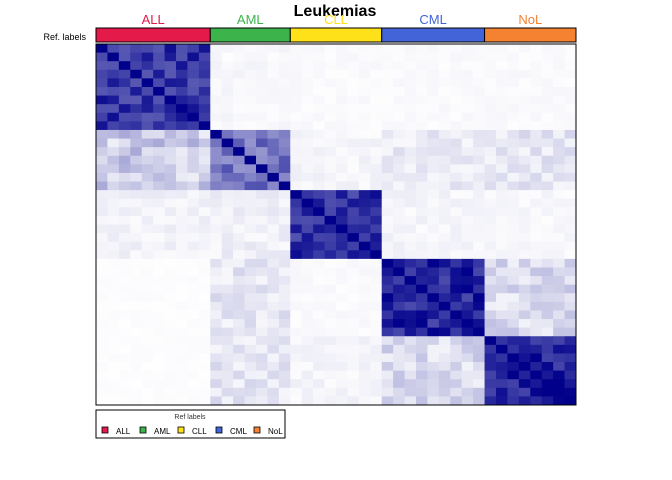 The image size is (672, 480). I want to click on group-bar-cml, so click(433, 35).